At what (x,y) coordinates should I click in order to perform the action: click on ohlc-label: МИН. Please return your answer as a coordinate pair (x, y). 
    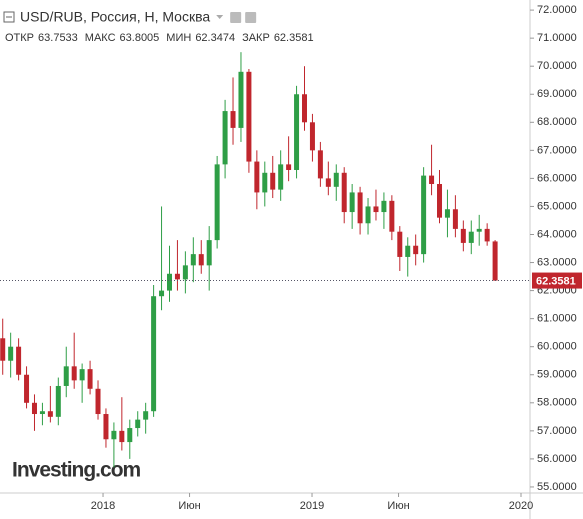
    Looking at the image, I should click on (178, 38).